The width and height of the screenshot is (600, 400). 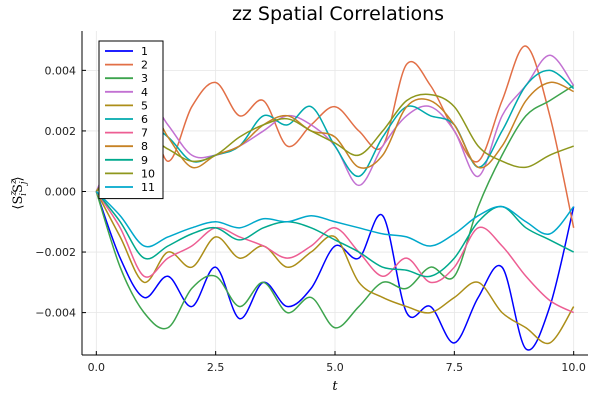 I want to click on legend-label-9: 9, so click(x=144, y=160).